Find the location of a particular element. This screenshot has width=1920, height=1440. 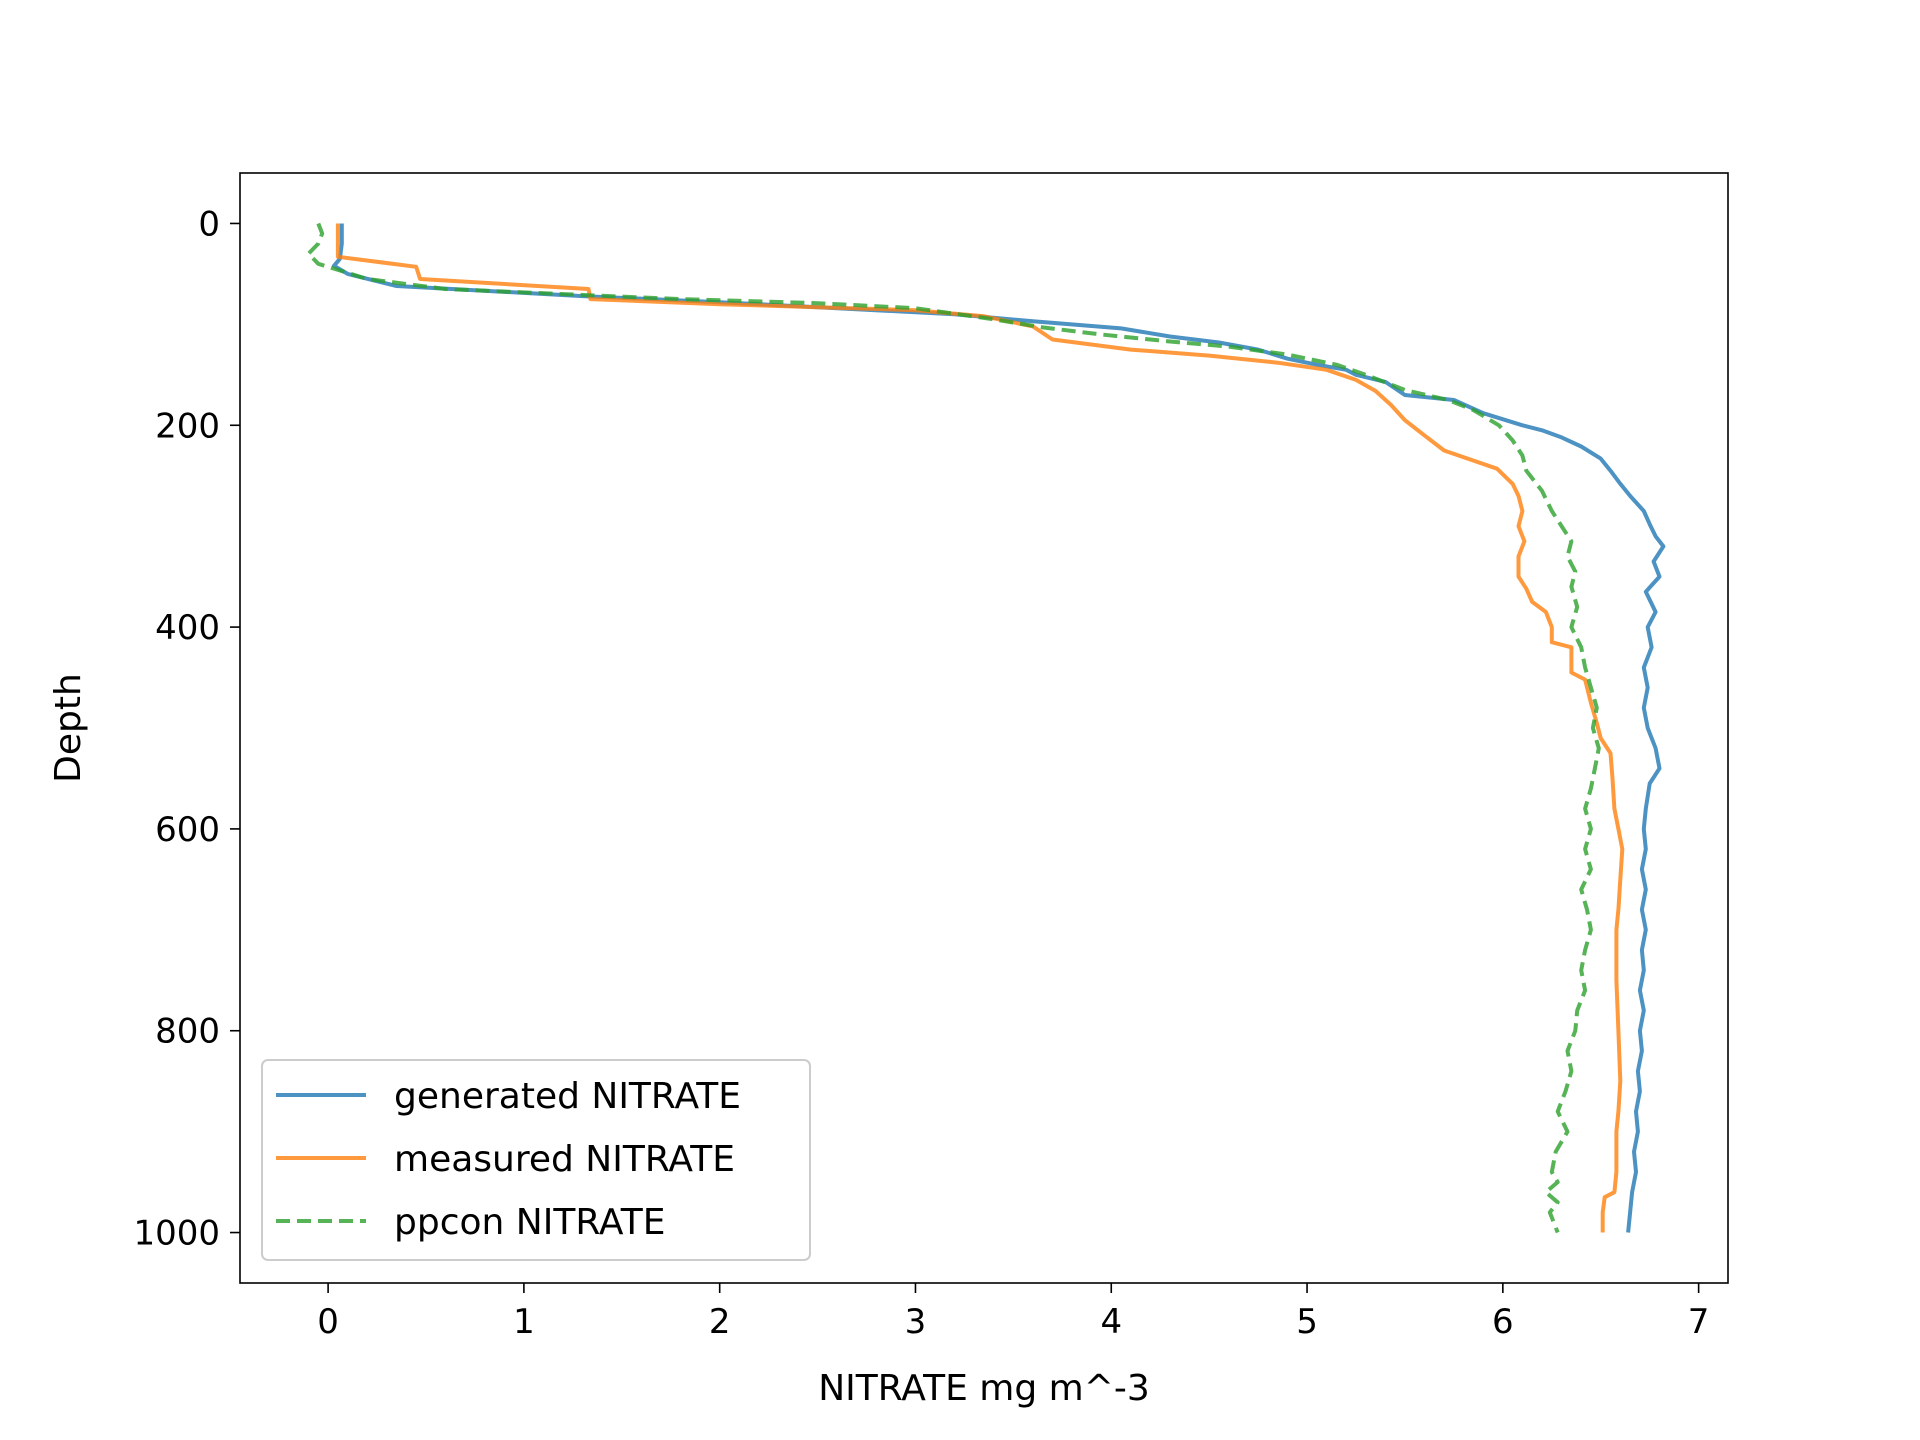

y-tick-label: 800 is located at coordinates (187, 1032).